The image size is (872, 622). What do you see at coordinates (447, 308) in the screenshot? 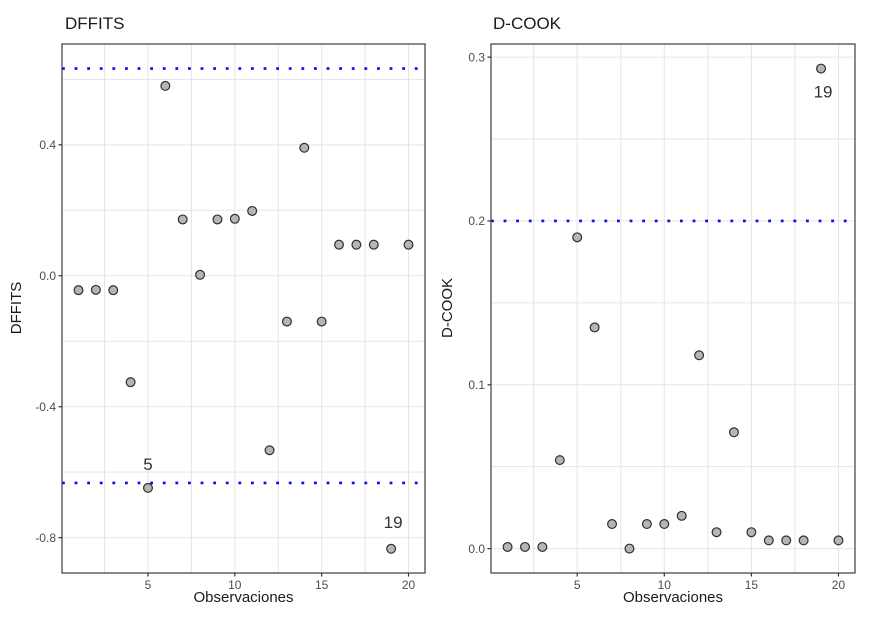
I see `y-axis-title-dcook: D-COOK` at bounding box center [447, 308].